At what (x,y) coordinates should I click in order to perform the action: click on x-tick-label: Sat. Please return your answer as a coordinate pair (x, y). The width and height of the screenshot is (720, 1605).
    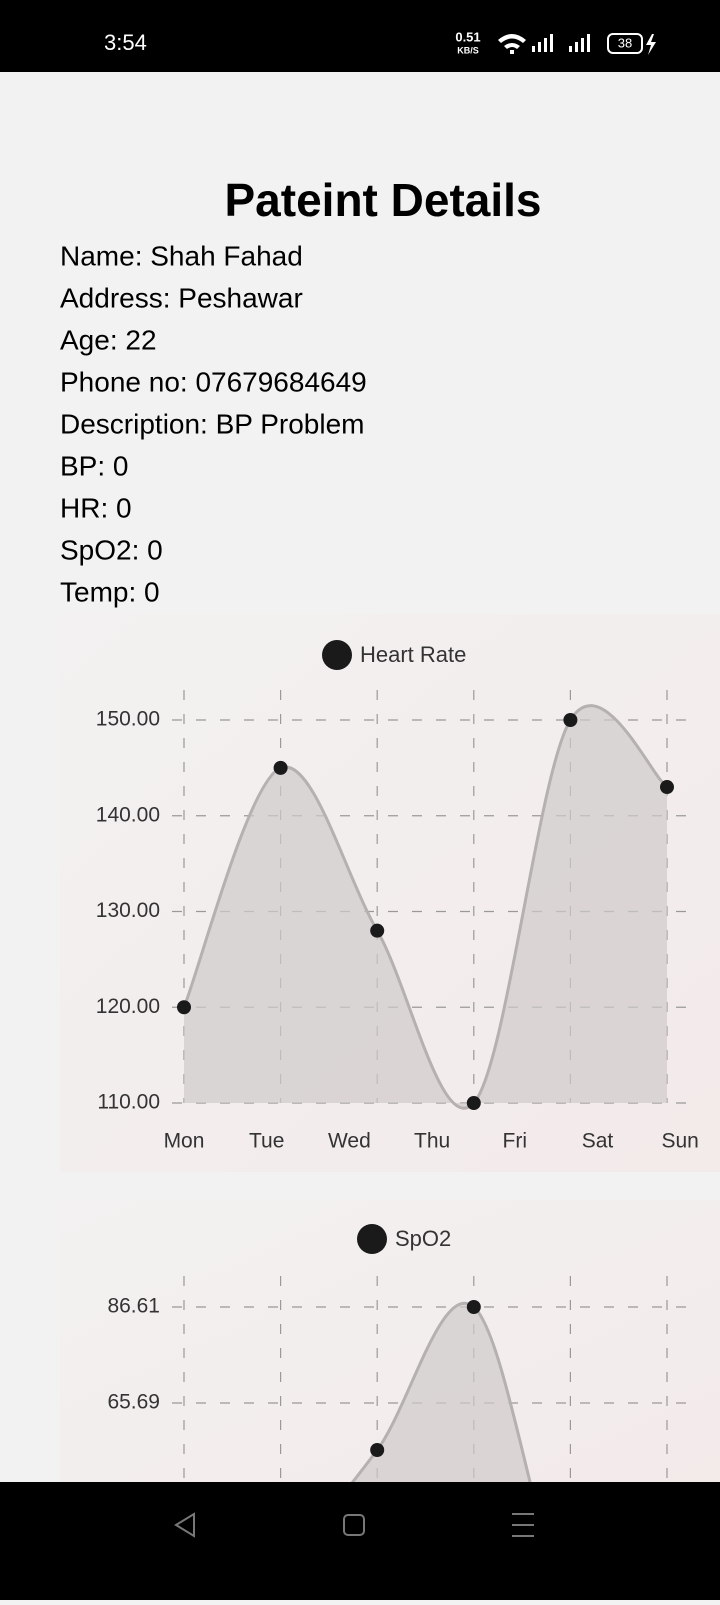
    Looking at the image, I should click on (598, 1141).